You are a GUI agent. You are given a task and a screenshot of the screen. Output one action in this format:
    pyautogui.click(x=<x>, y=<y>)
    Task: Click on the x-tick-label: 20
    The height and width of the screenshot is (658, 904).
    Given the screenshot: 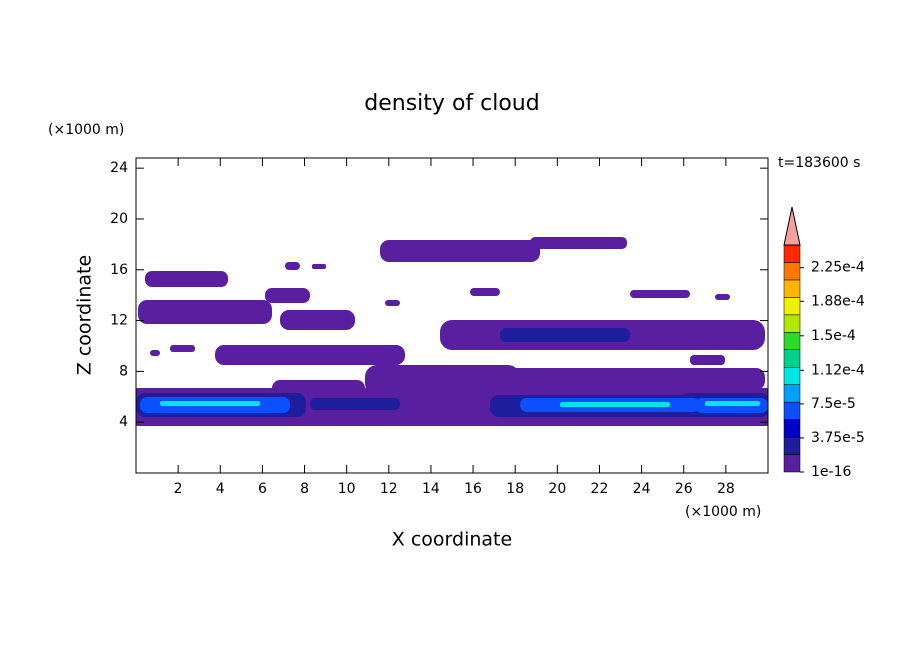 What is the action you would take?
    pyautogui.click(x=557, y=489)
    